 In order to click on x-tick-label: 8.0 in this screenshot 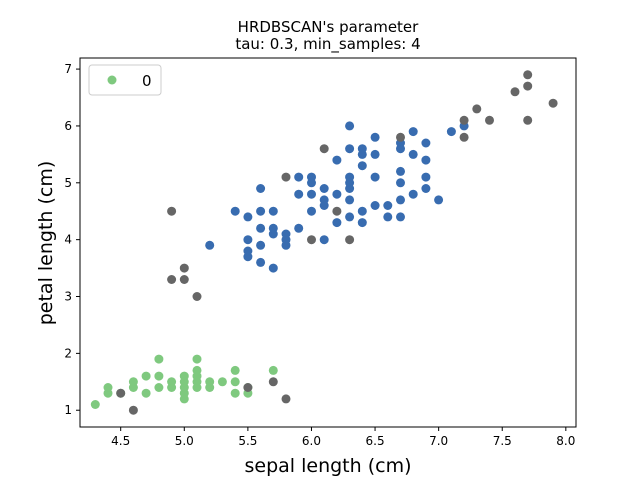, I will do `click(565, 441)`.